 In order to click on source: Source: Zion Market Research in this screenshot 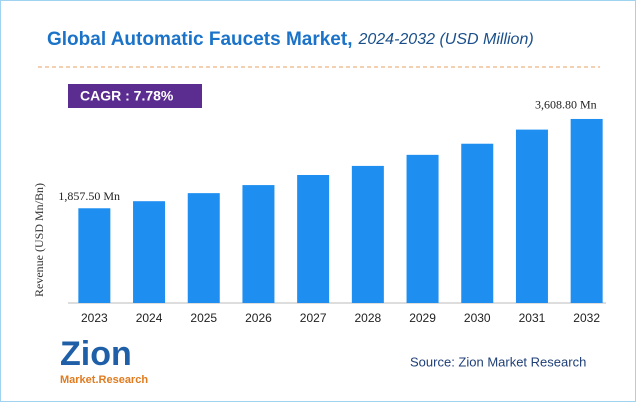, I will do `click(498, 361)`.